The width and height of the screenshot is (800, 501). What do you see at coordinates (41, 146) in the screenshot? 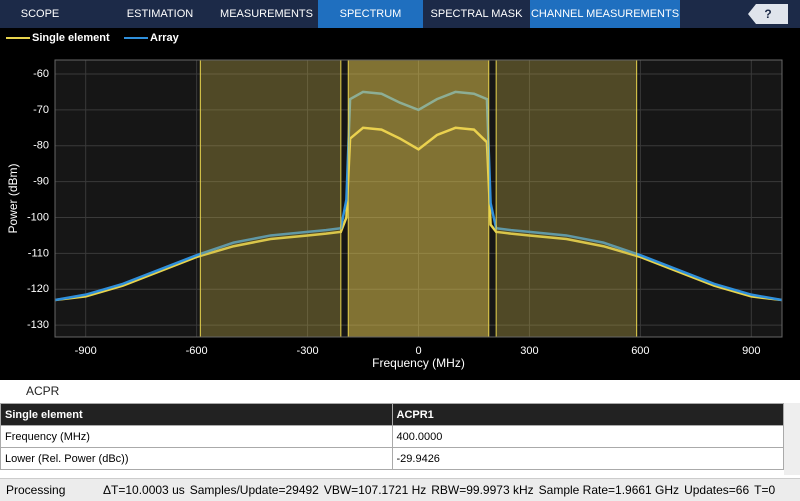
I see `y-tick-label: -80` at bounding box center [41, 146].